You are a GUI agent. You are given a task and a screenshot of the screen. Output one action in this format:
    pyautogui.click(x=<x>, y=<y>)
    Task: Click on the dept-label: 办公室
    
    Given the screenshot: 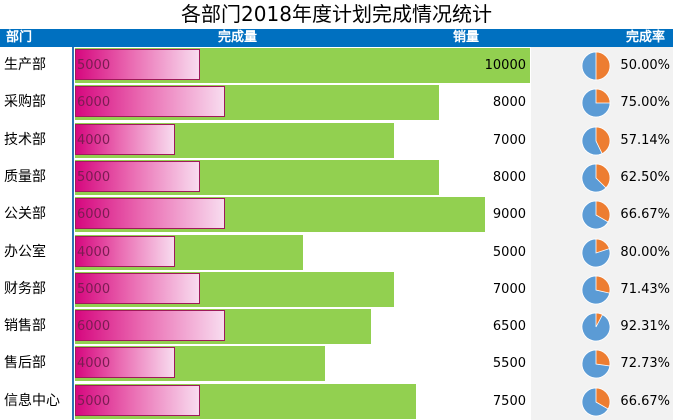 What is the action you would take?
    pyautogui.click(x=25, y=251)
    